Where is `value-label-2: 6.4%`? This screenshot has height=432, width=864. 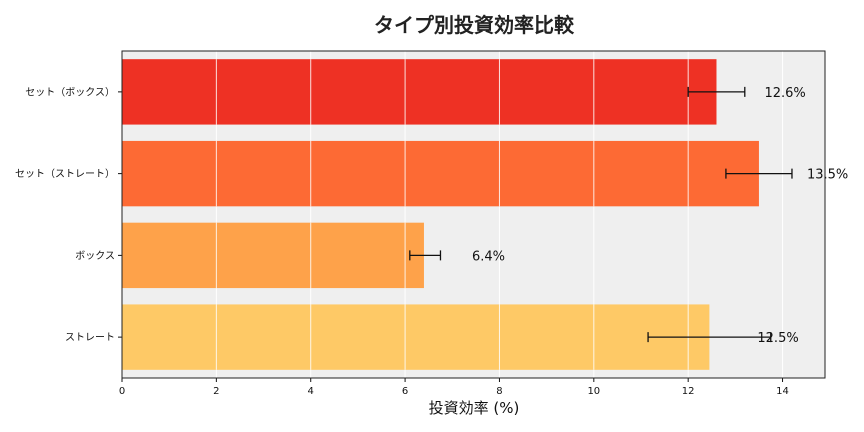
value-label-2: 6.4% is located at coordinates (488, 256).